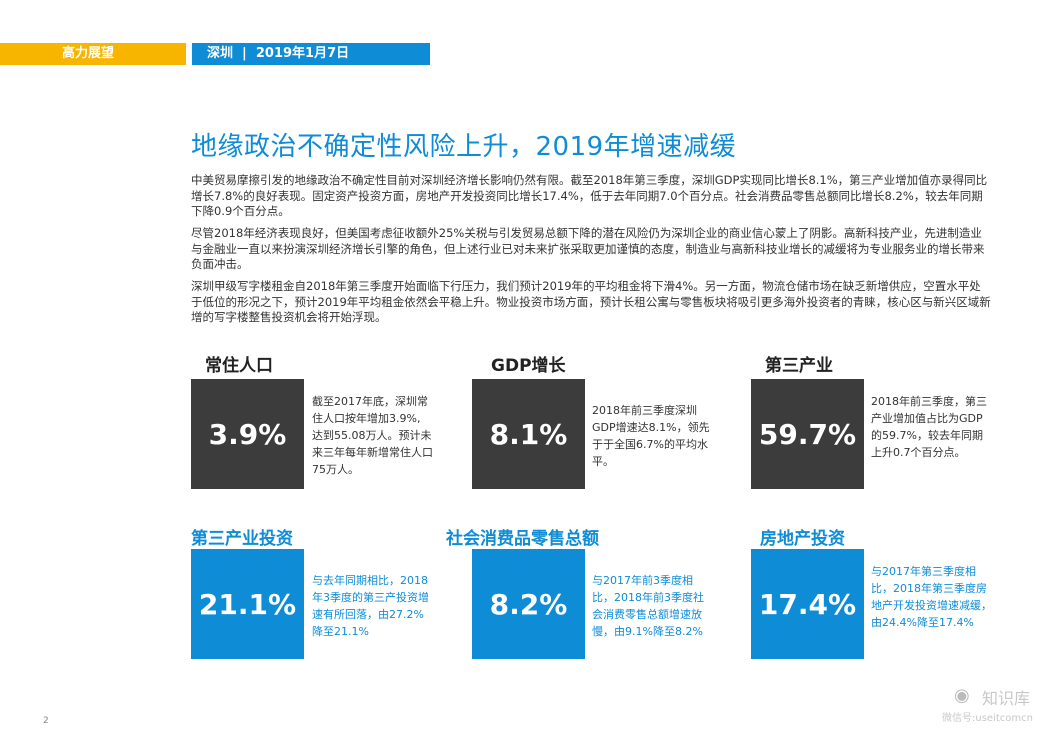 This screenshot has height=744, width=1052. What do you see at coordinates (522, 539) in the screenshot?
I see `stat-label-retail: 社会消费品零售总额` at bounding box center [522, 539].